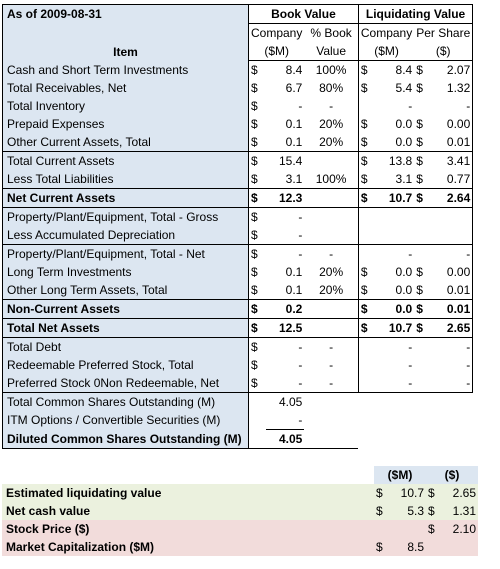 This screenshot has height=569, width=500. What do you see at coordinates (291, 328) in the screenshot?
I see `book-company-value: 12.5` at bounding box center [291, 328].